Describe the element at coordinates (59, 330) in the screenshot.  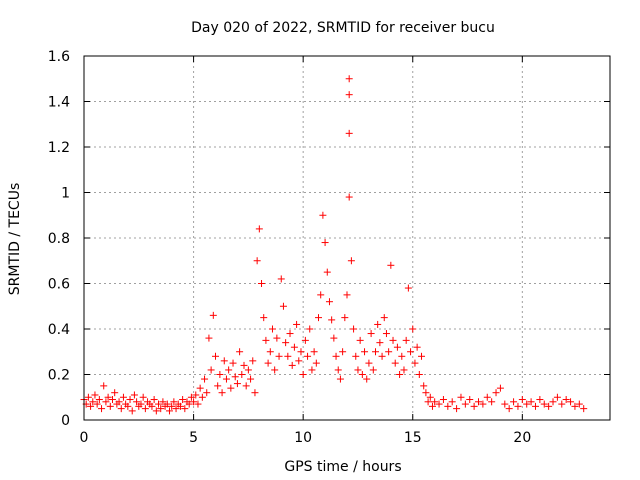
I see `y-tick-label: 0.4` at that location.